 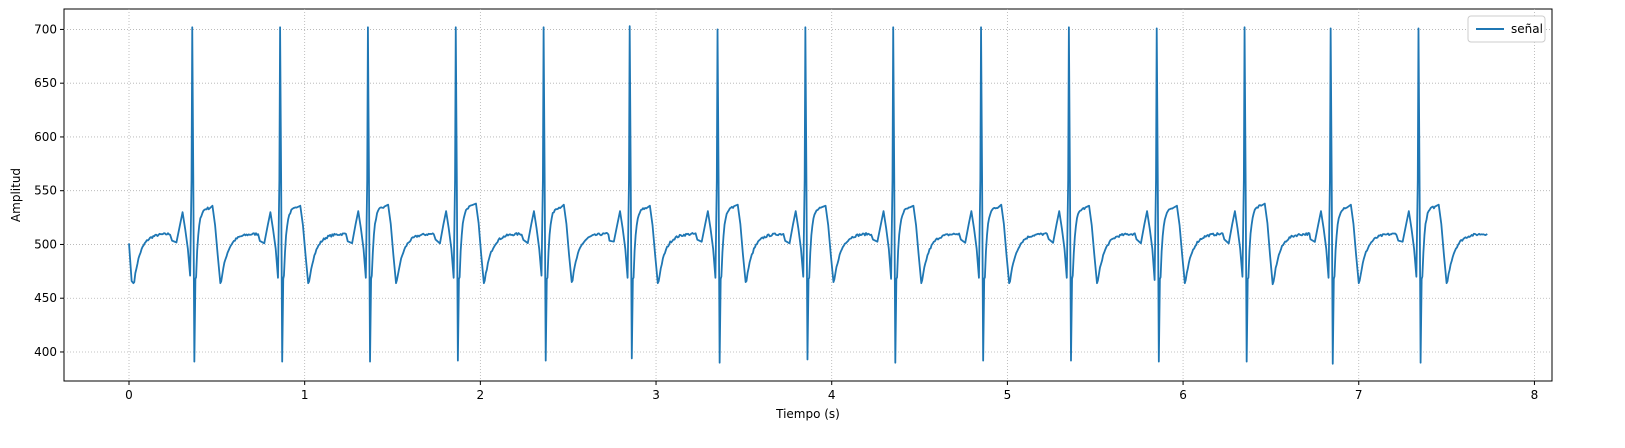 What do you see at coordinates (481, 395) in the screenshot?
I see `x-tick-label: 2` at bounding box center [481, 395].